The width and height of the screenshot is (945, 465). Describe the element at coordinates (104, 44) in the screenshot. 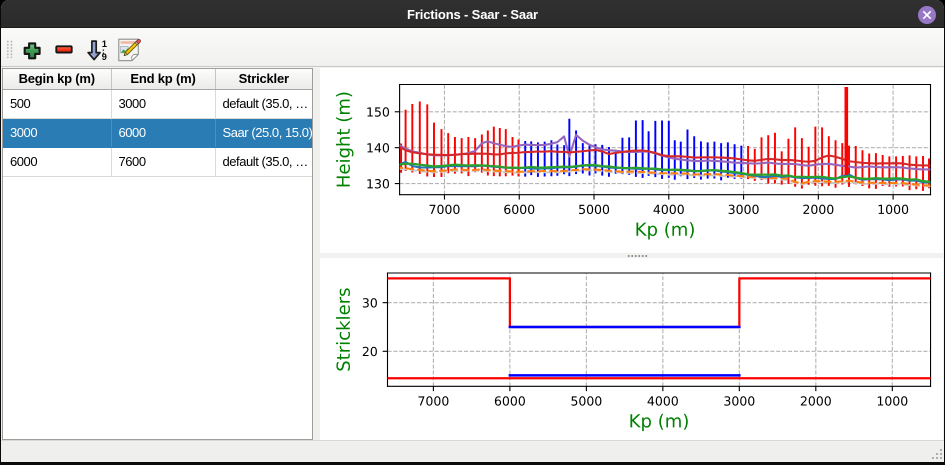

I see `svg-text: 1` at that location.